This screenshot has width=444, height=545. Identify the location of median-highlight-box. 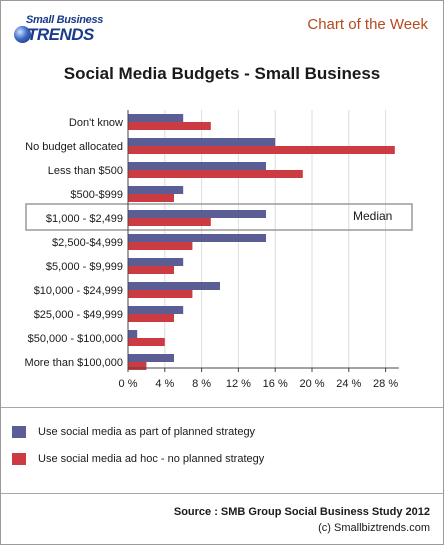
(219, 217).